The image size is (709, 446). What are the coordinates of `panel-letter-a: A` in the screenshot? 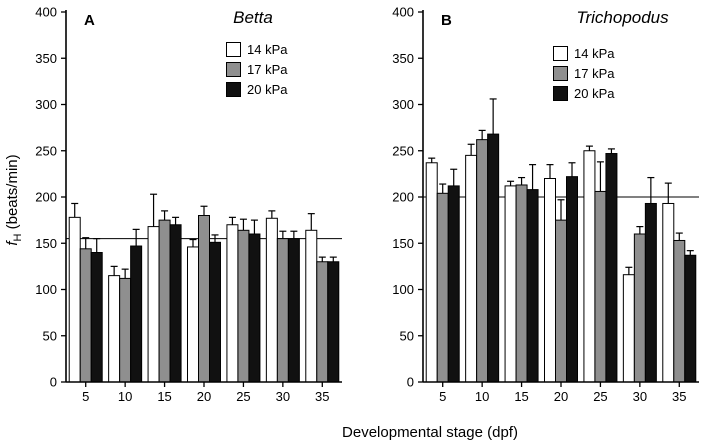 It's located at (89, 20).